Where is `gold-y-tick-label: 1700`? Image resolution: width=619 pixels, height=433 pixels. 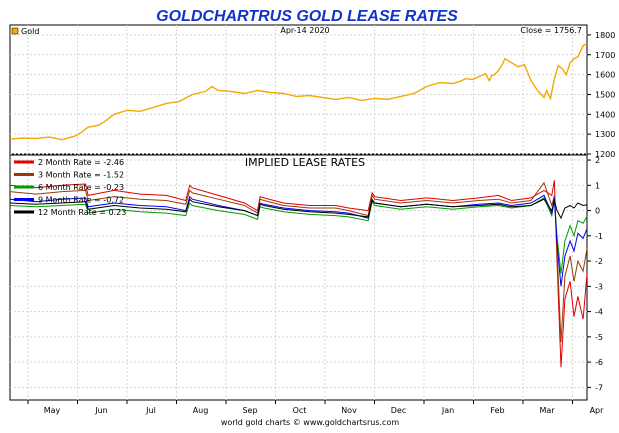 gold-y-tick-label: 1700 is located at coordinates (605, 55).